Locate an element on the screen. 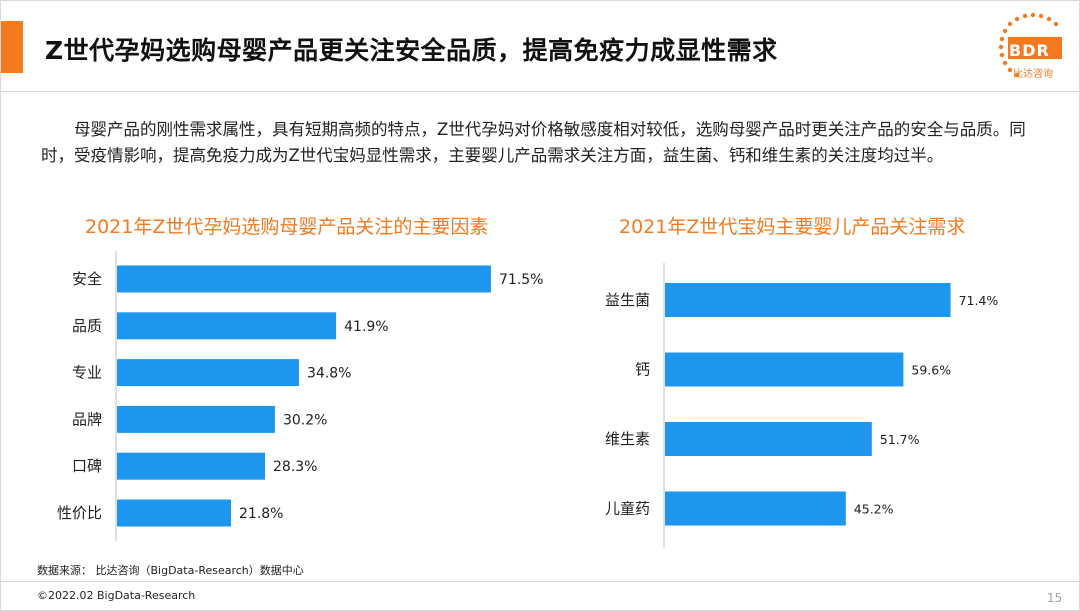 The image size is (1080, 611). need-value-label: 59.6% is located at coordinates (931, 370).